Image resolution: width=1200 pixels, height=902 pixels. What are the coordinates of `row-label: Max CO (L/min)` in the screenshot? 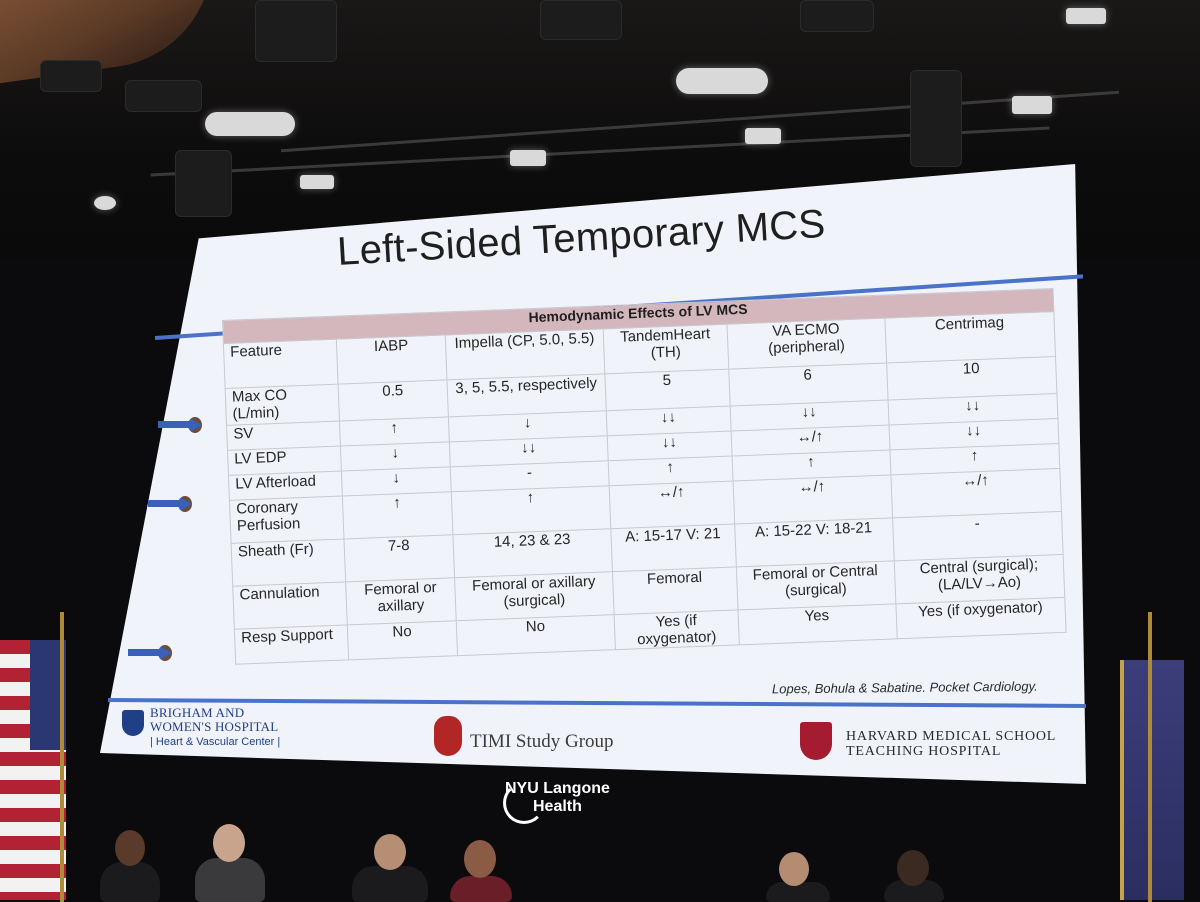 It's located at (282, 405).